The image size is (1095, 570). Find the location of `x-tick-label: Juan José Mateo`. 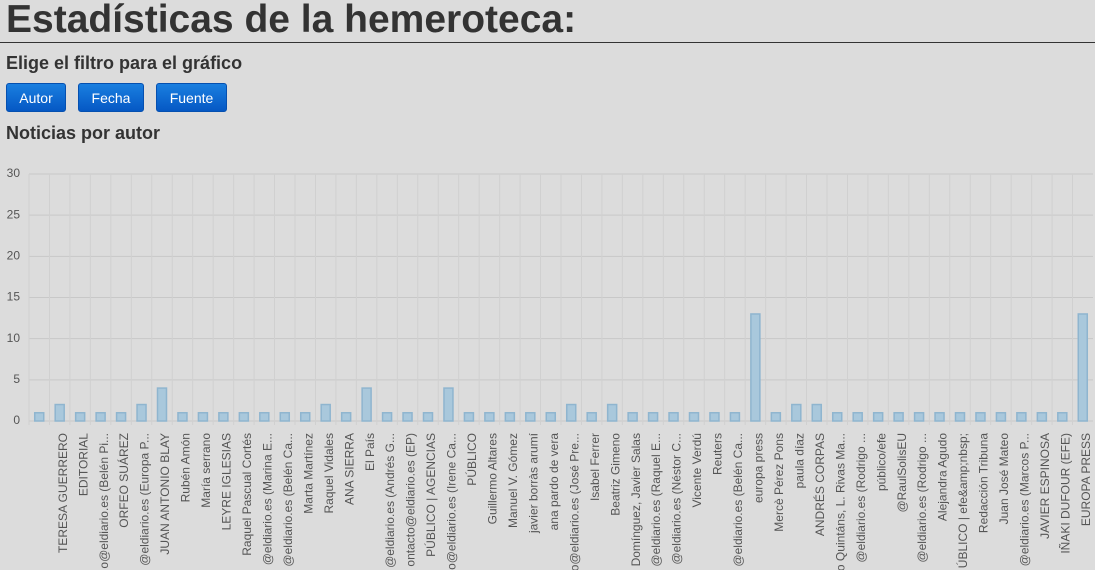

x-tick-label: Juan José Mateo is located at coordinates (1004, 479).